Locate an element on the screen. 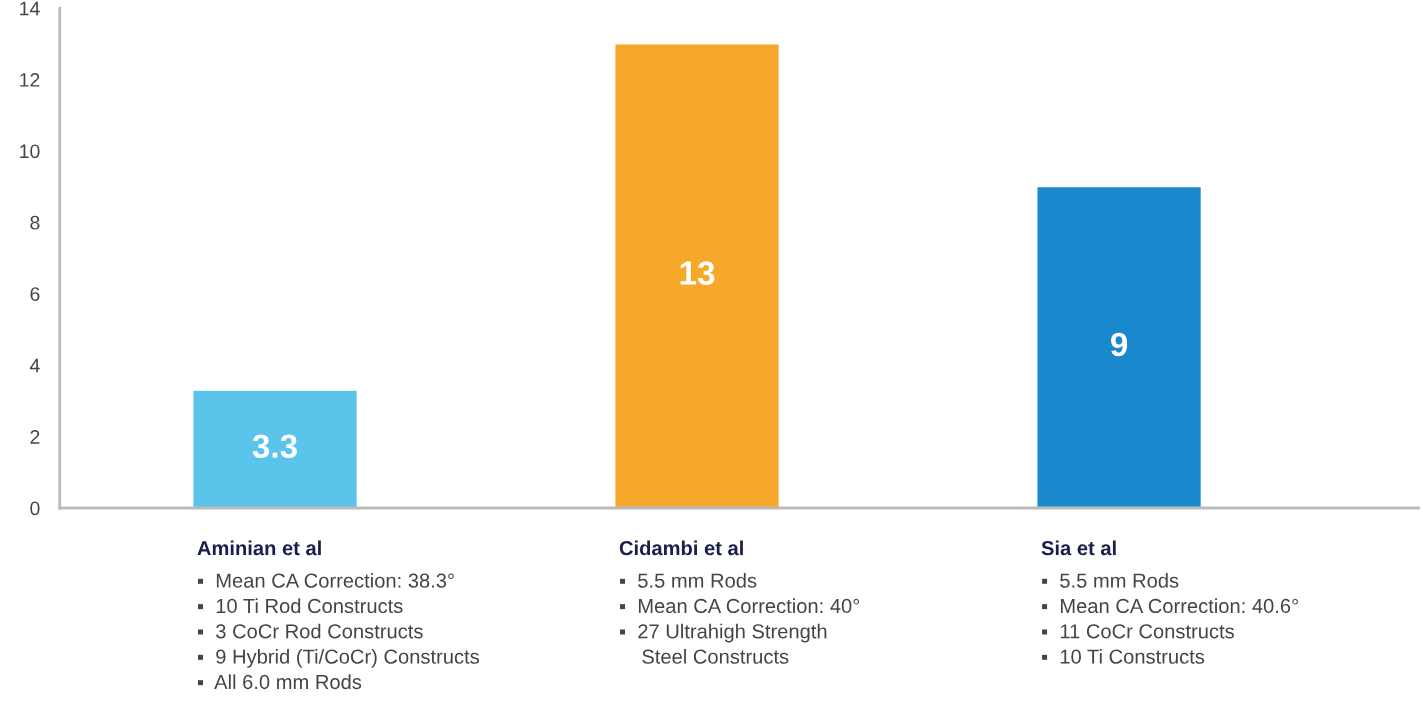 This screenshot has width=1423, height=708. y-tick-label: 10 is located at coordinates (30, 151).